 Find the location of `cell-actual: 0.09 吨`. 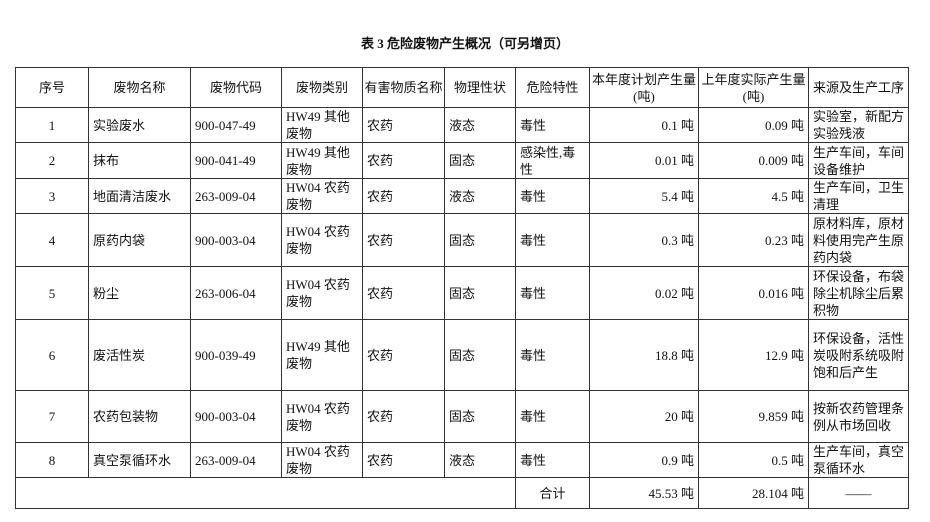

cell-actual: 0.09 吨 is located at coordinates (753, 125).